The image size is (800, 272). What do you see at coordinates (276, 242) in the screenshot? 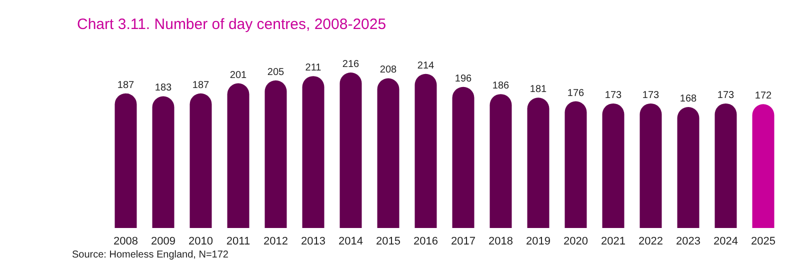
I see `x-tick-label: 2012` at bounding box center [276, 242].